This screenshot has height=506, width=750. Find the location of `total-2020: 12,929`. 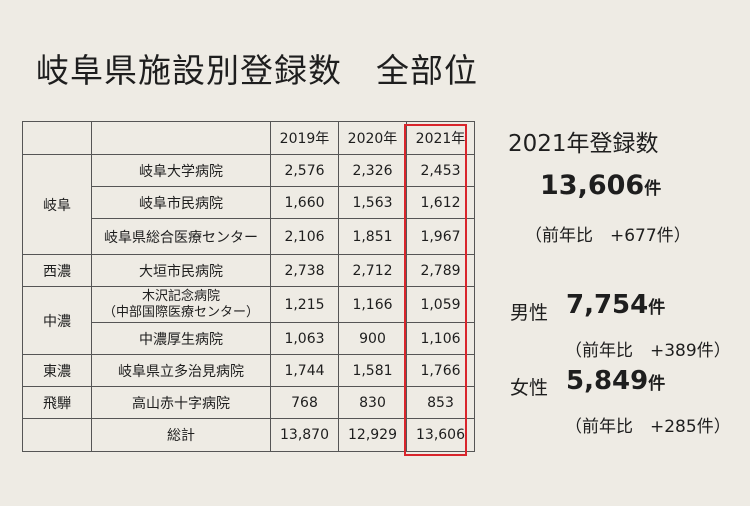

total-2020: 12,929 is located at coordinates (372, 435).